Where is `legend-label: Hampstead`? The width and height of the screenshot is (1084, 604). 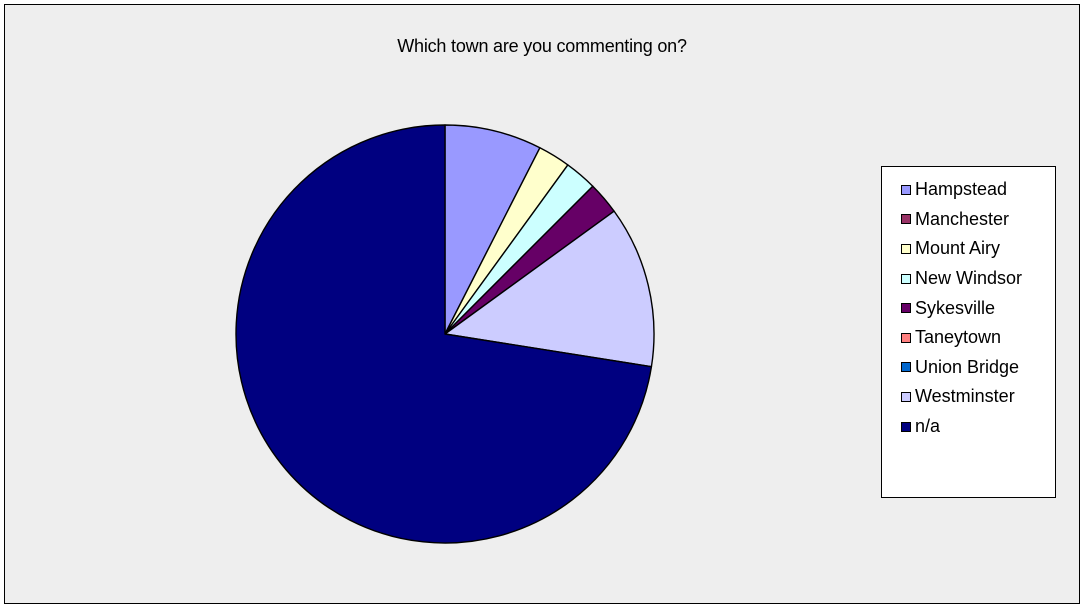
legend-label: Hampstead is located at coordinates (961, 189).